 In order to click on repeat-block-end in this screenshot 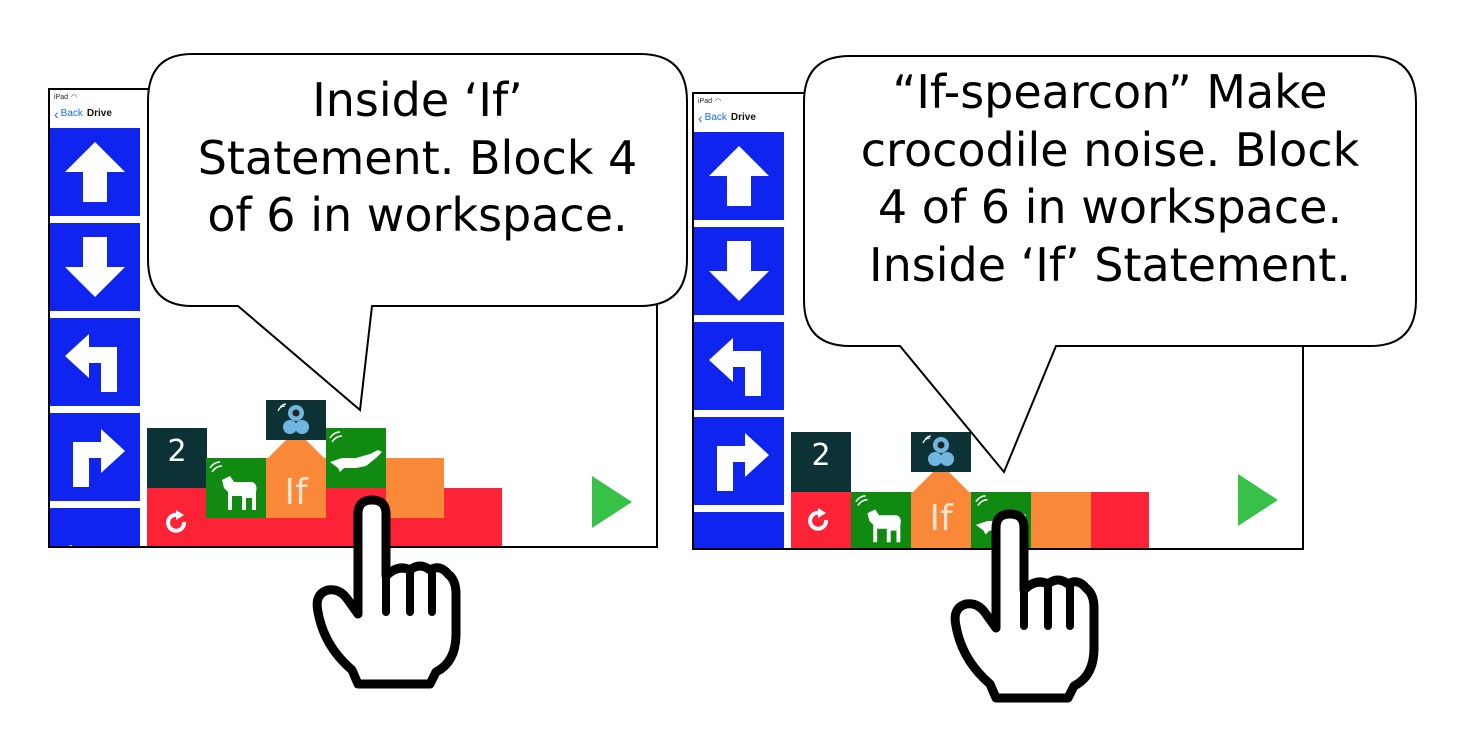, I will do `click(1120, 520)`.